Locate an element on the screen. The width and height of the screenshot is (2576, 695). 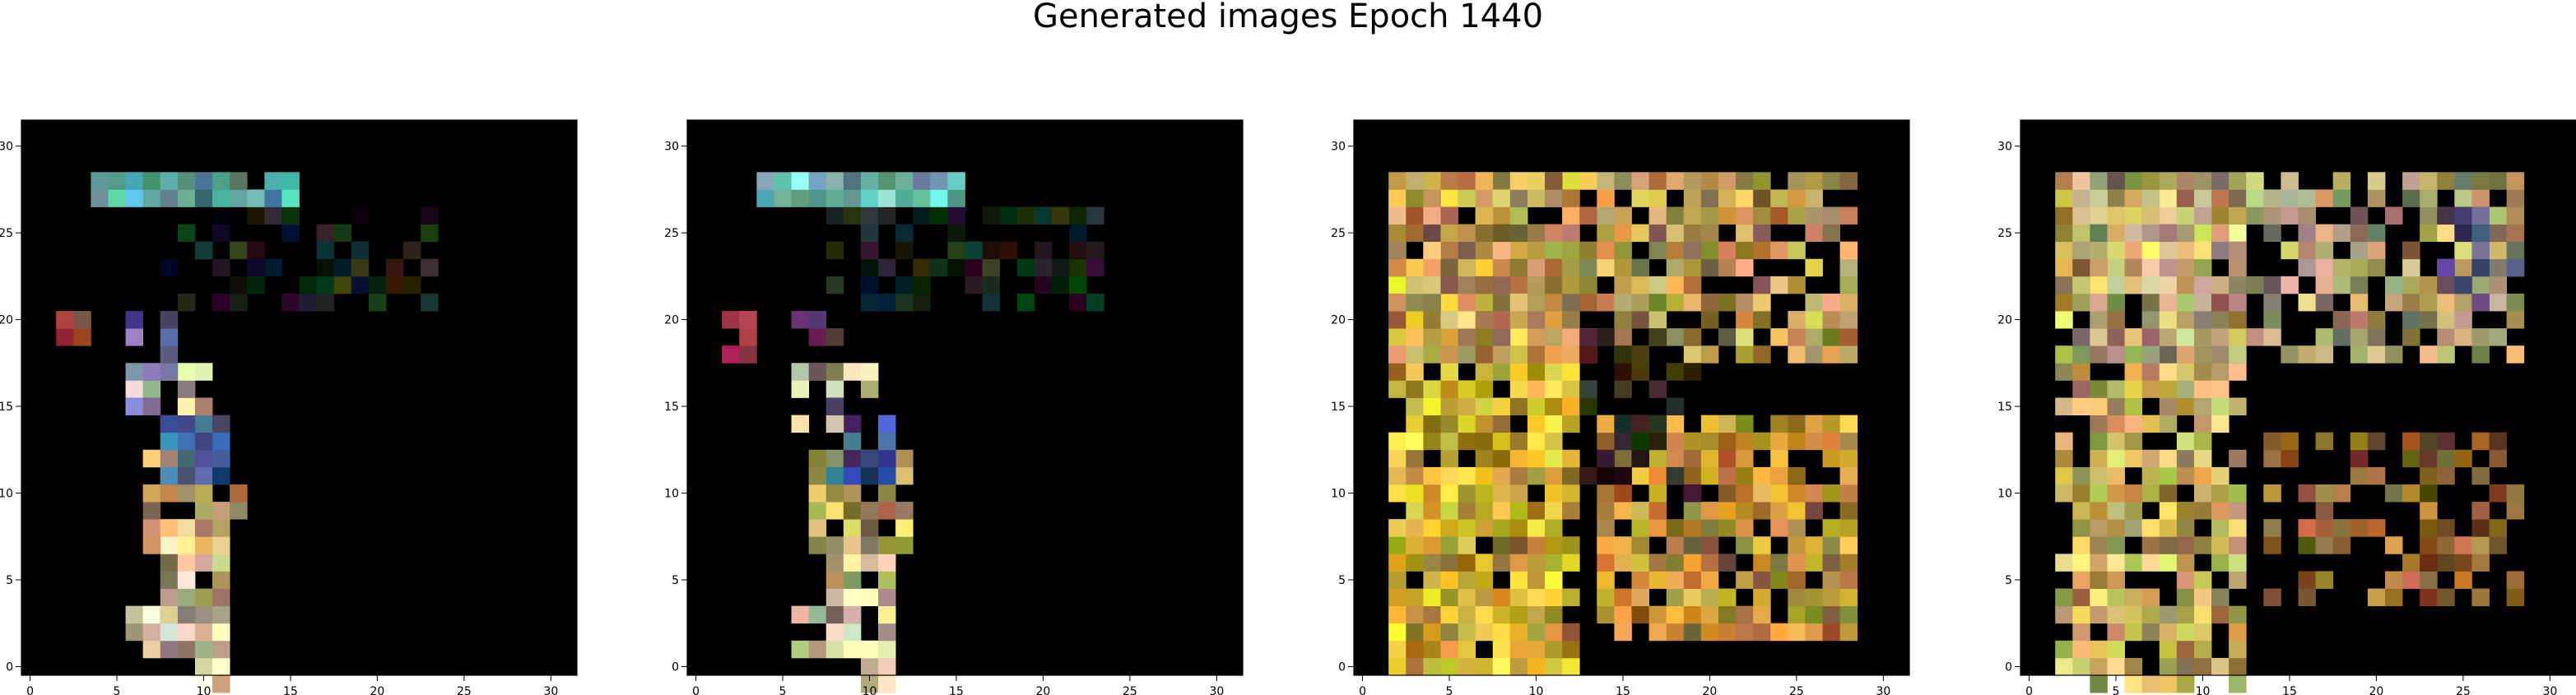
x-tick-label: 20 is located at coordinates (2376, 690).